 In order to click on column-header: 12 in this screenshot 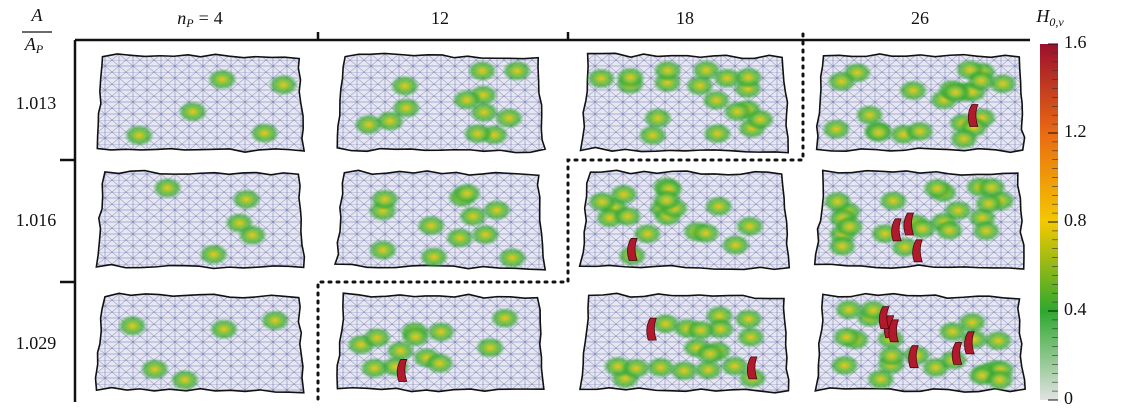, I will do `click(440, 18)`.